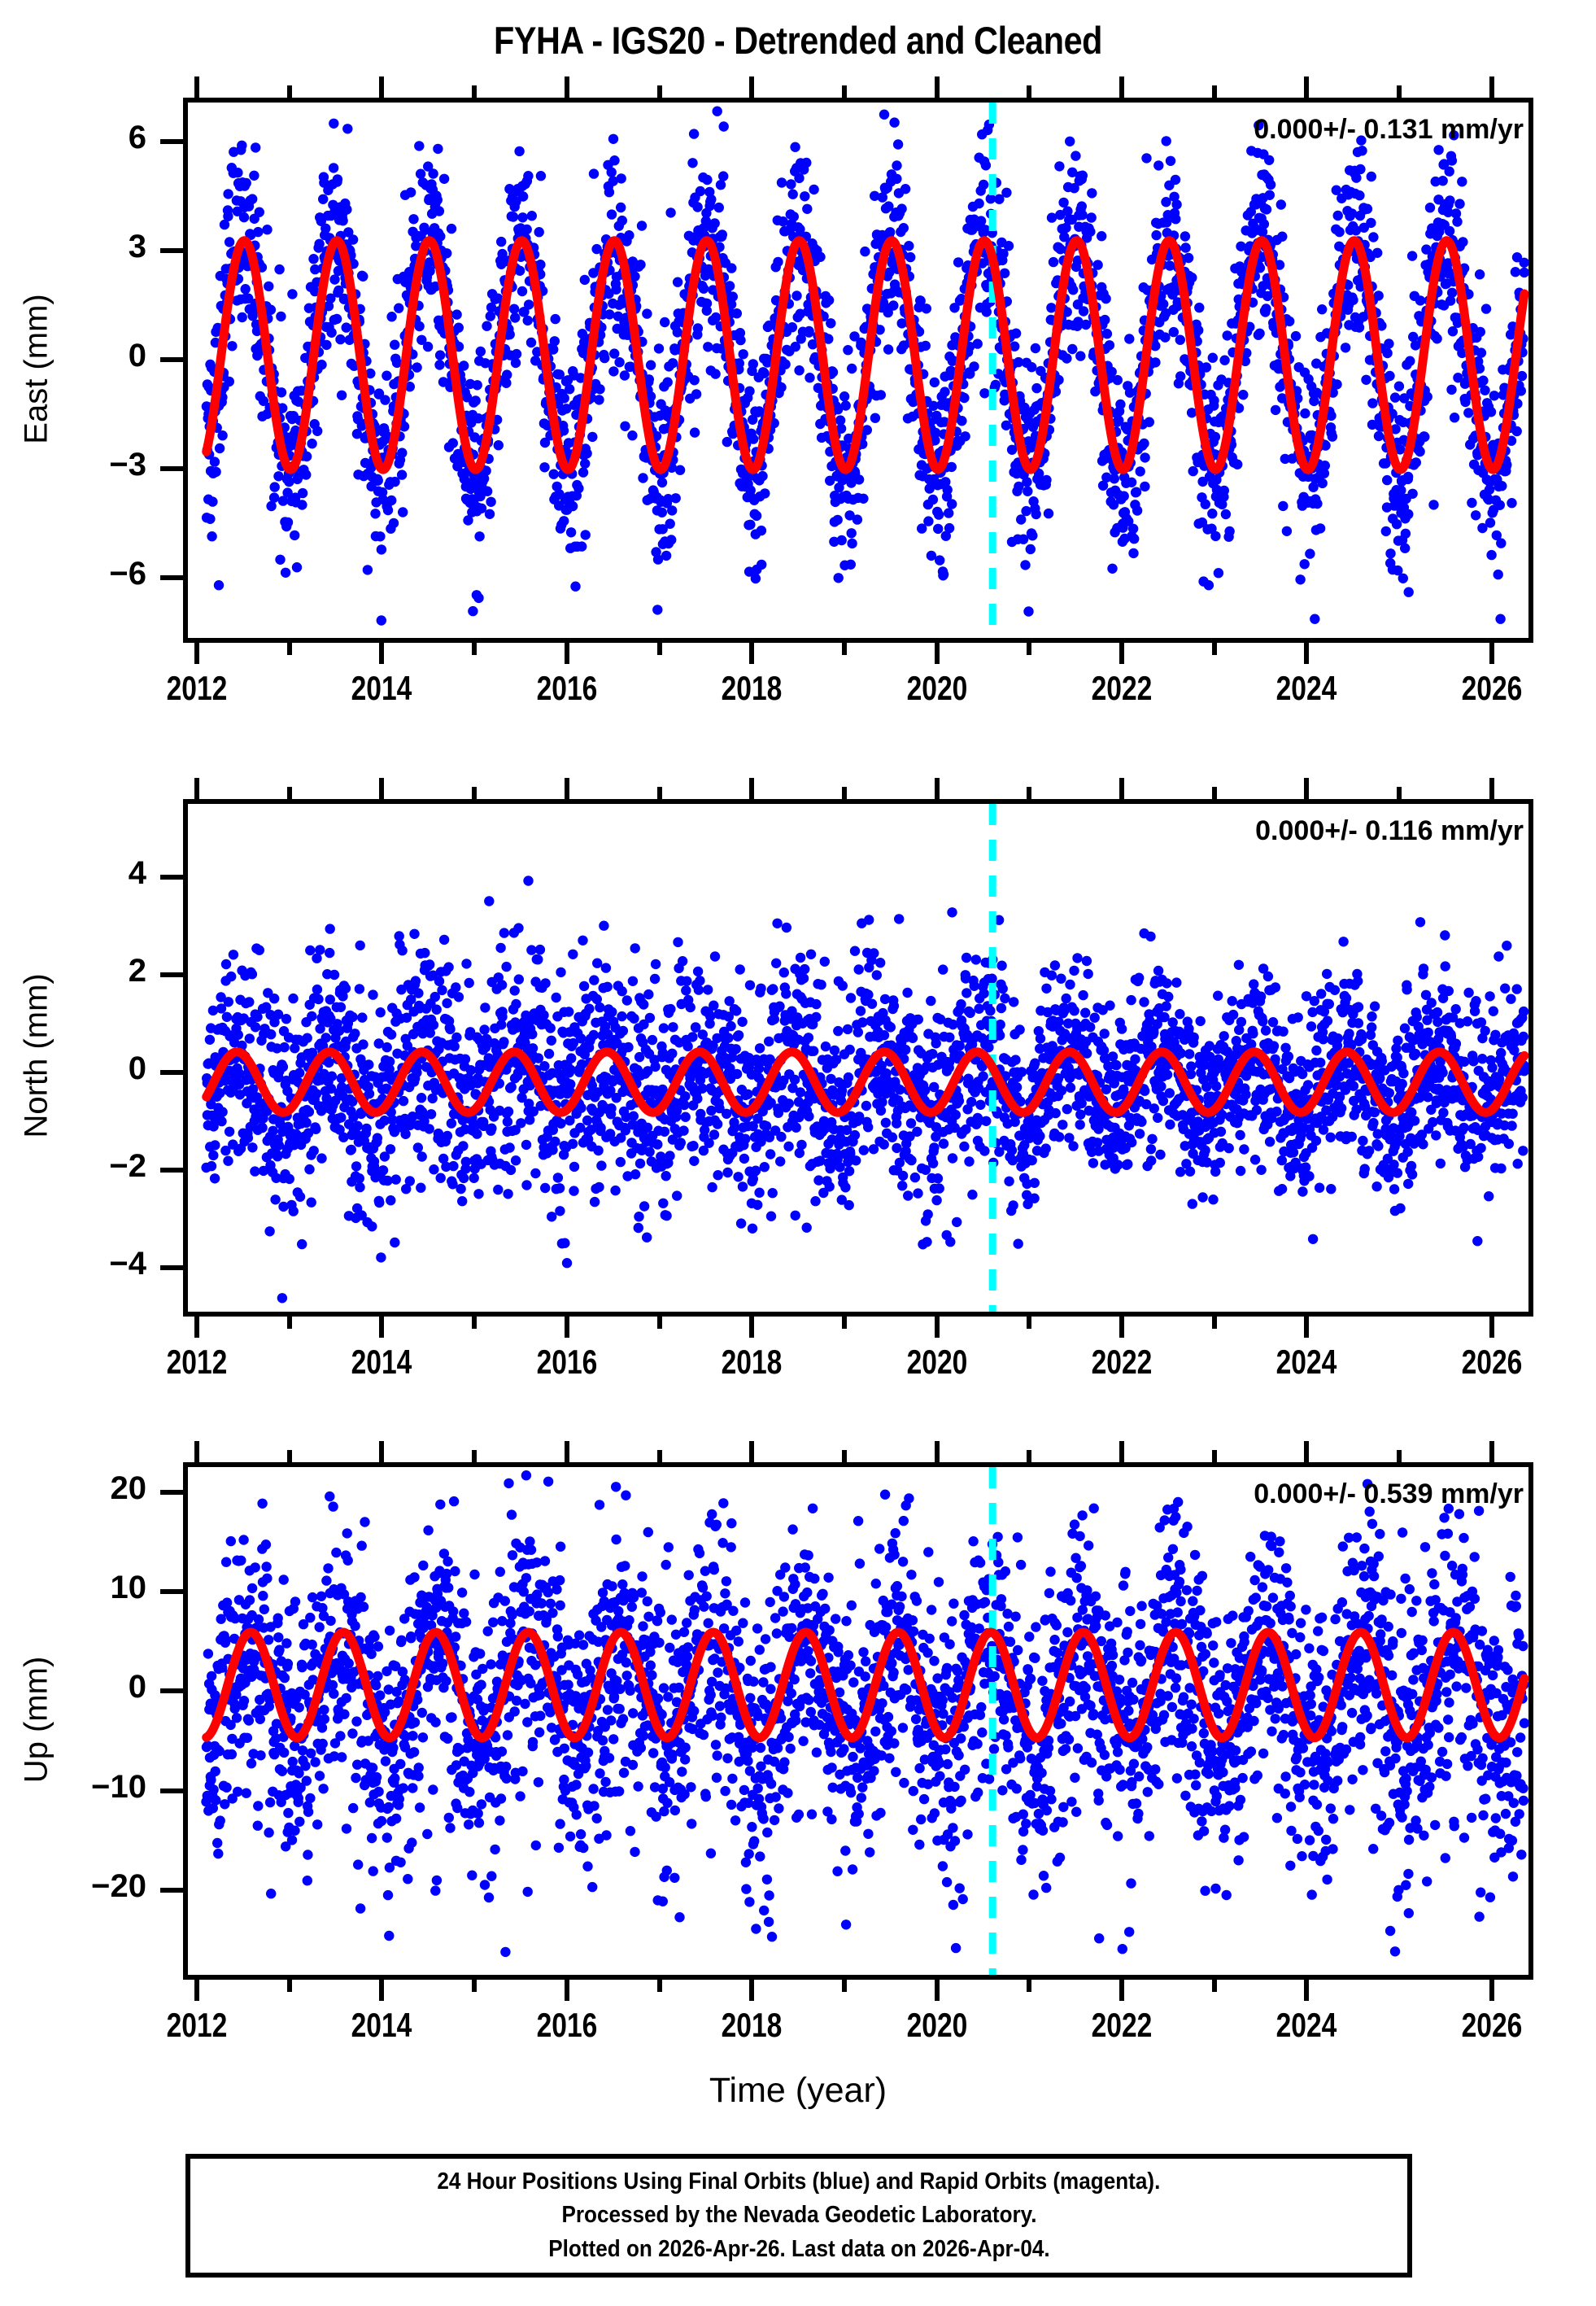 This screenshot has width=1596, height=2306. Describe the element at coordinates (381, 1362) in the screenshot. I see `x-tick-label-north-1: 2014` at that location.